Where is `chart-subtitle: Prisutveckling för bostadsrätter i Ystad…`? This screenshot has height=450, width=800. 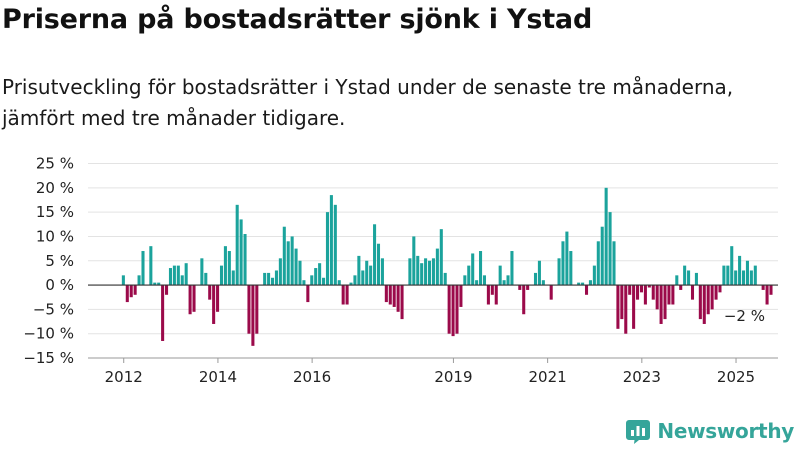
chart-subtitle: Prisutveckling för bostadsrätter i Ystad… is located at coordinates (368, 102).